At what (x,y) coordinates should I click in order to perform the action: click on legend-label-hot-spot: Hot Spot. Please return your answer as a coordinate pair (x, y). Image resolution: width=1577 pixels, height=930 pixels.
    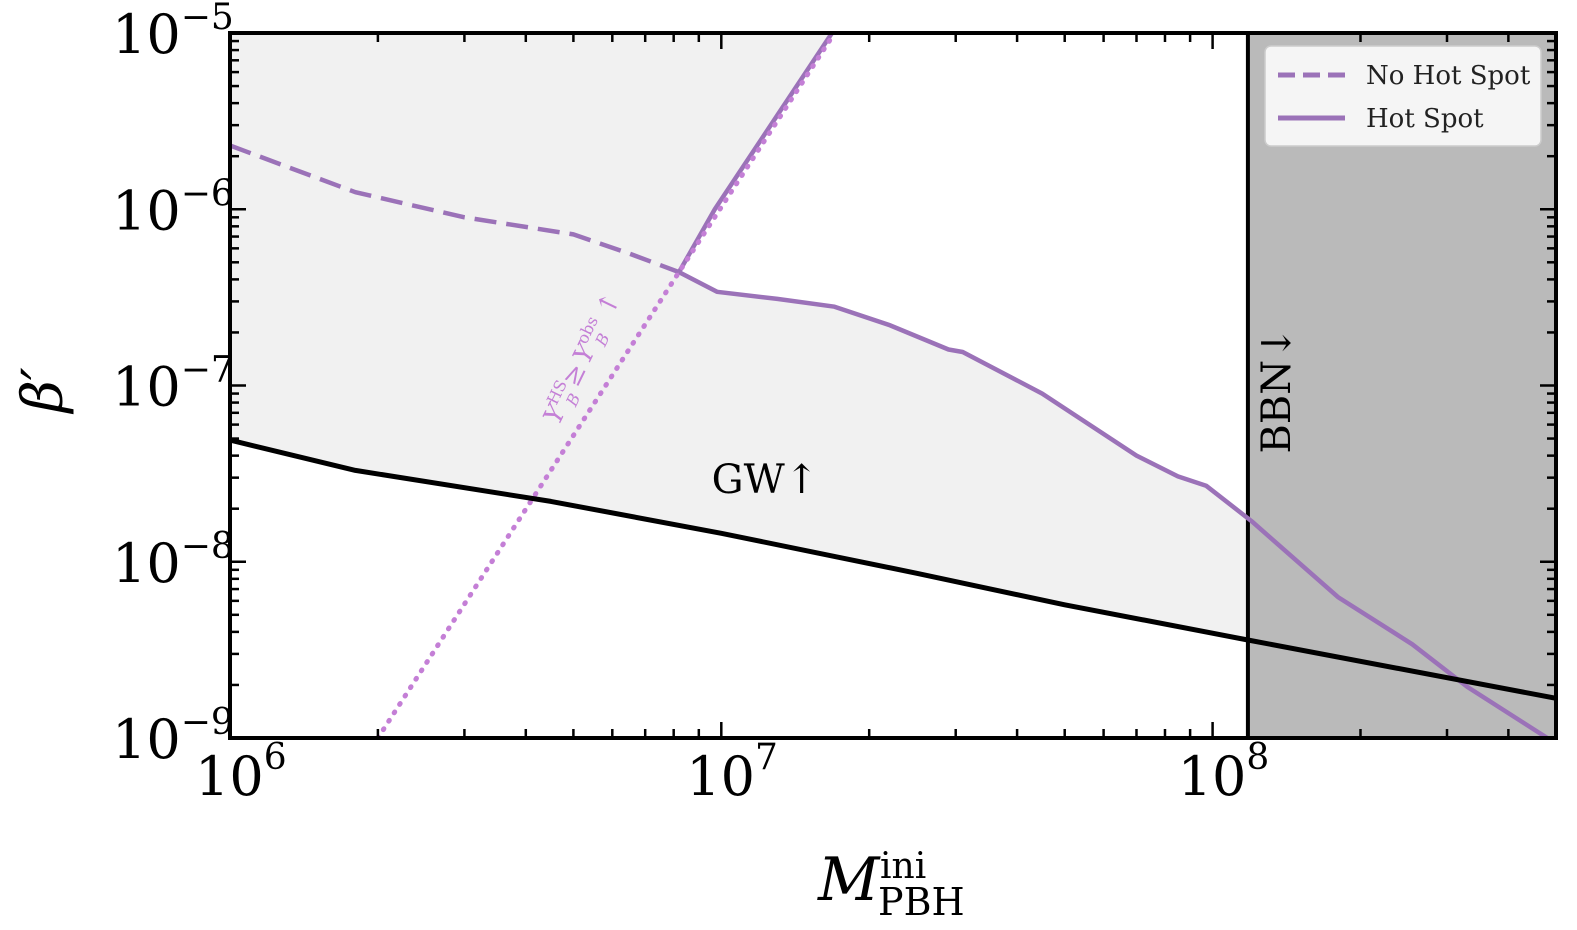
    Looking at the image, I should click on (1425, 119).